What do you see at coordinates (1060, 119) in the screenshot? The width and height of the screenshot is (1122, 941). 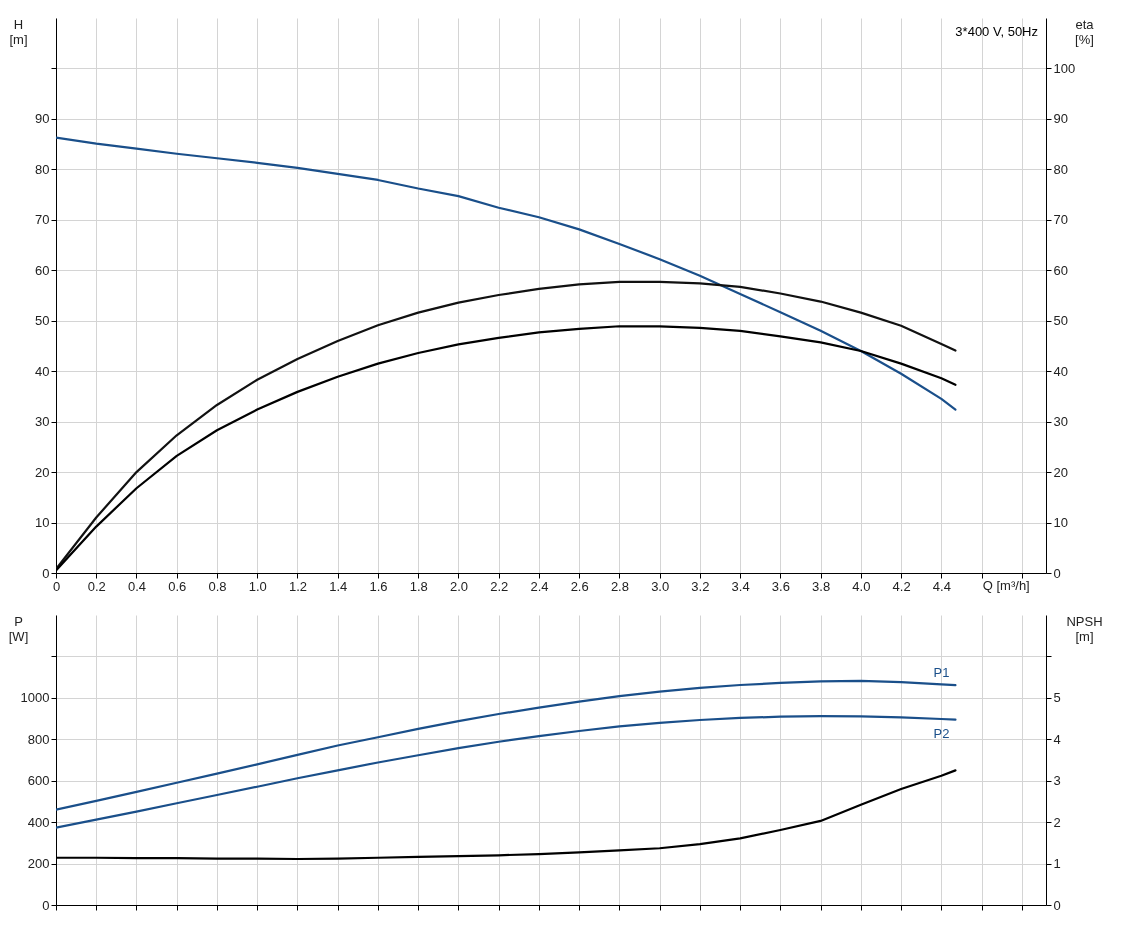 I see `y2-tick-label: 90` at bounding box center [1060, 119].